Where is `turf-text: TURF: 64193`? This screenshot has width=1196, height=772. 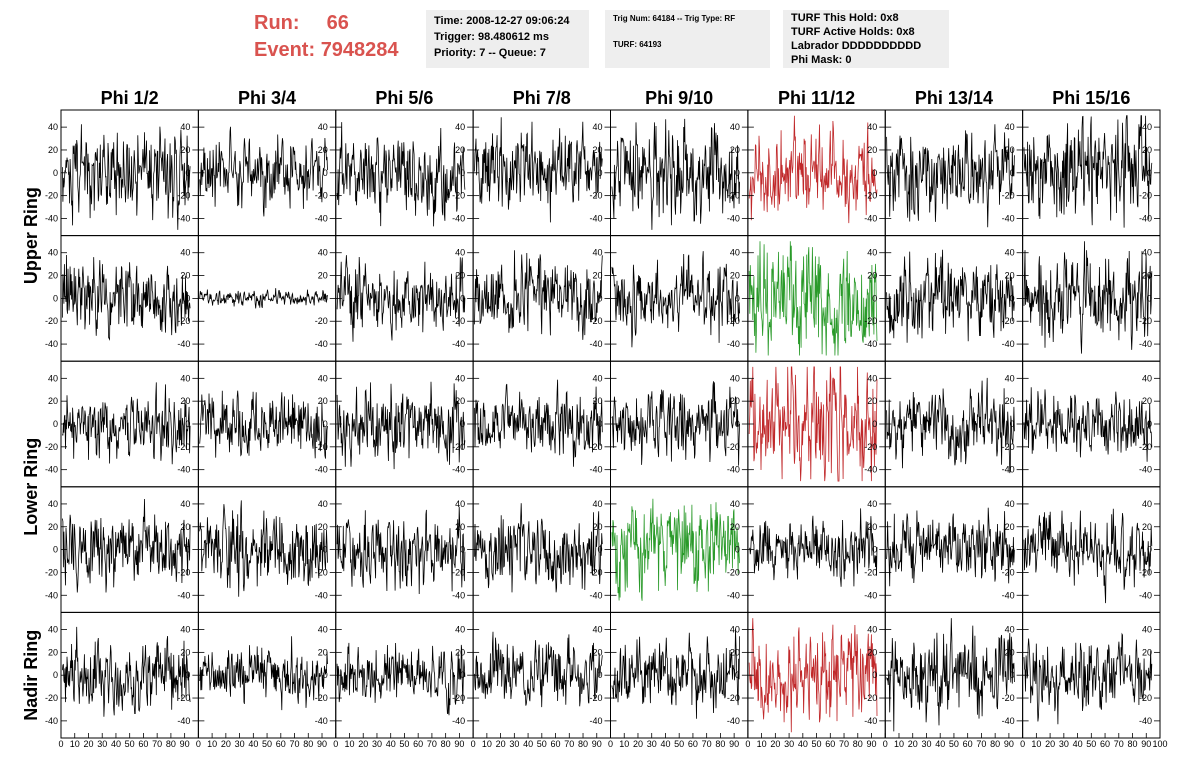 turf-text: TURF: 64193 is located at coordinates (637, 44).